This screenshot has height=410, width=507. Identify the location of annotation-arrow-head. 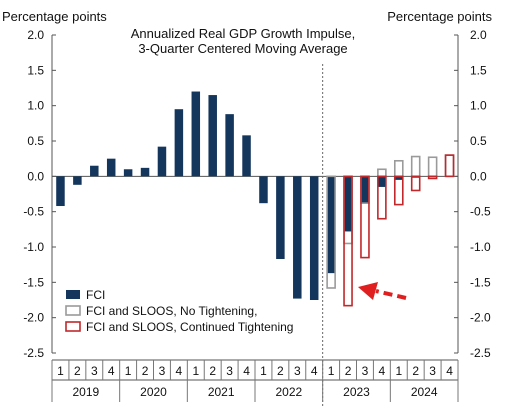
(368, 291).